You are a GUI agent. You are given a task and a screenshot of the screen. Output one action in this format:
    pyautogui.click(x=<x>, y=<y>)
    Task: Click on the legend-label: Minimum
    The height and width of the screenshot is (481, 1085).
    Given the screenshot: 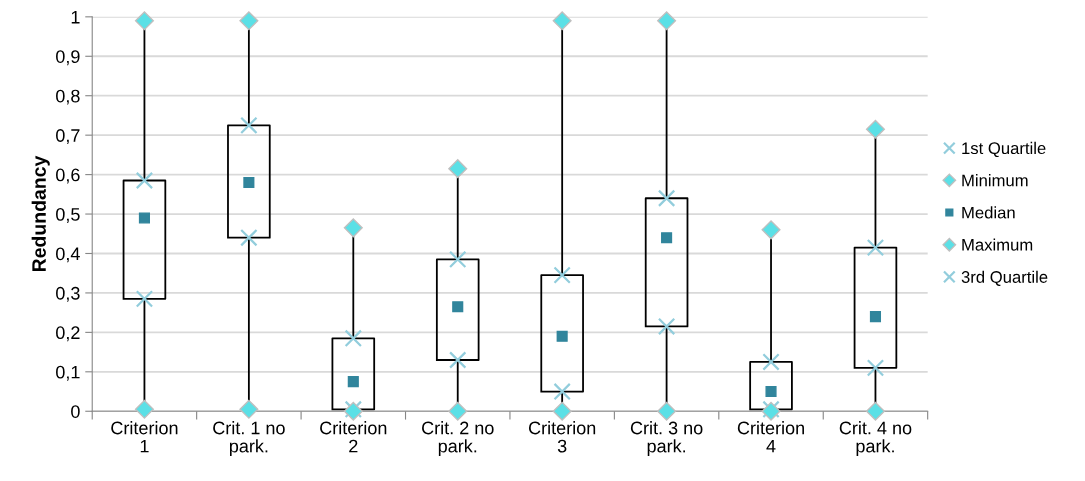 What is the action you would take?
    pyautogui.click(x=995, y=180)
    